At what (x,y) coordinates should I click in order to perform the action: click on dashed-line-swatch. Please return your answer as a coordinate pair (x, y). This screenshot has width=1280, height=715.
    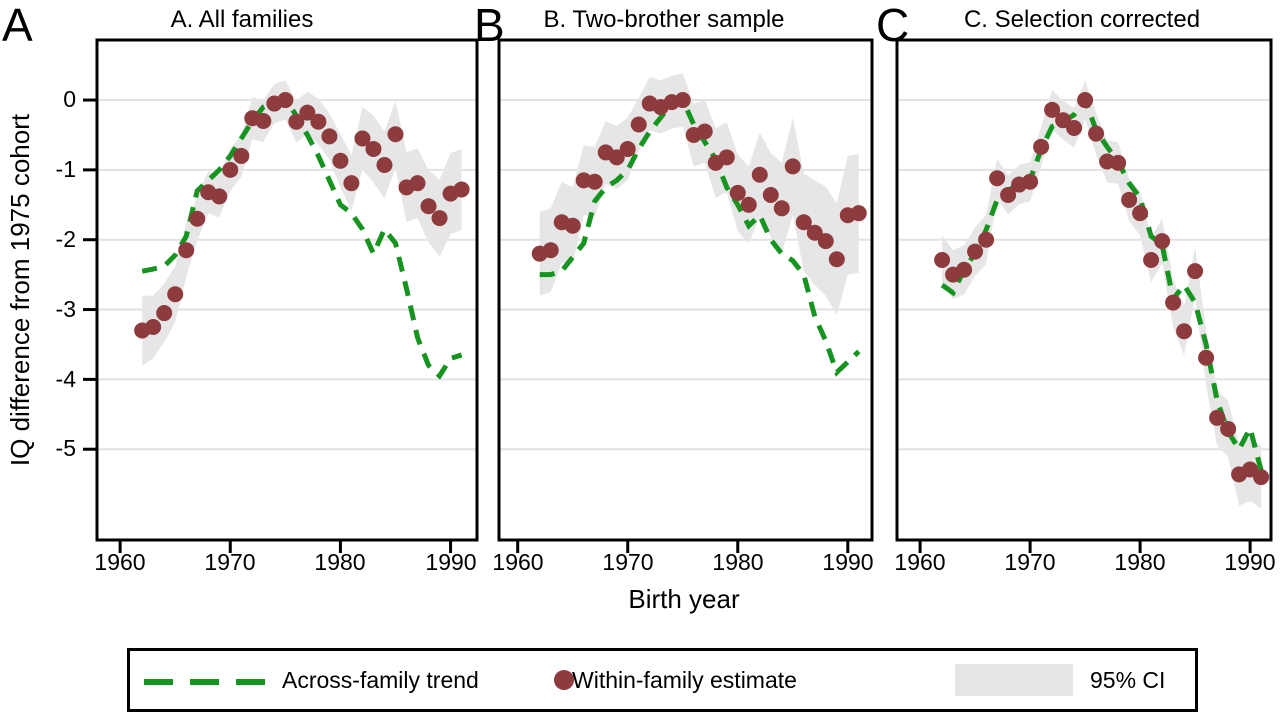
    Looking at the image, I should click on (205, 682).